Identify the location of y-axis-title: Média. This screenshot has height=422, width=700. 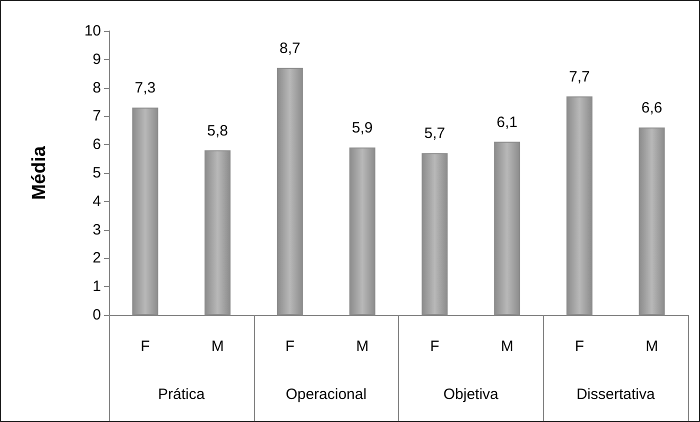
(39, 173).